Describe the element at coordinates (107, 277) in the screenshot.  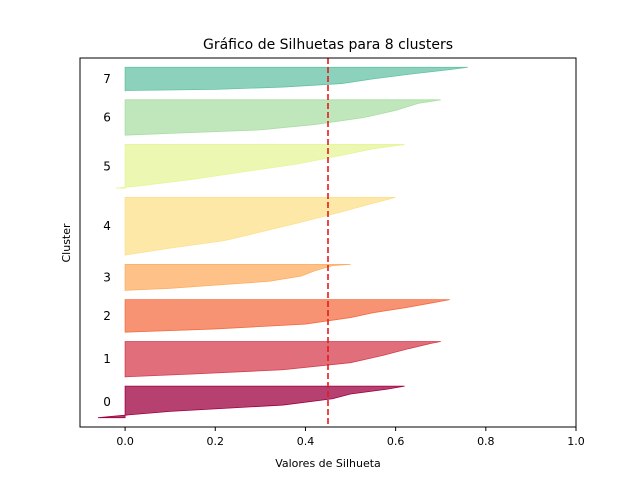
I see `cluster-label-3: 3` at that location.